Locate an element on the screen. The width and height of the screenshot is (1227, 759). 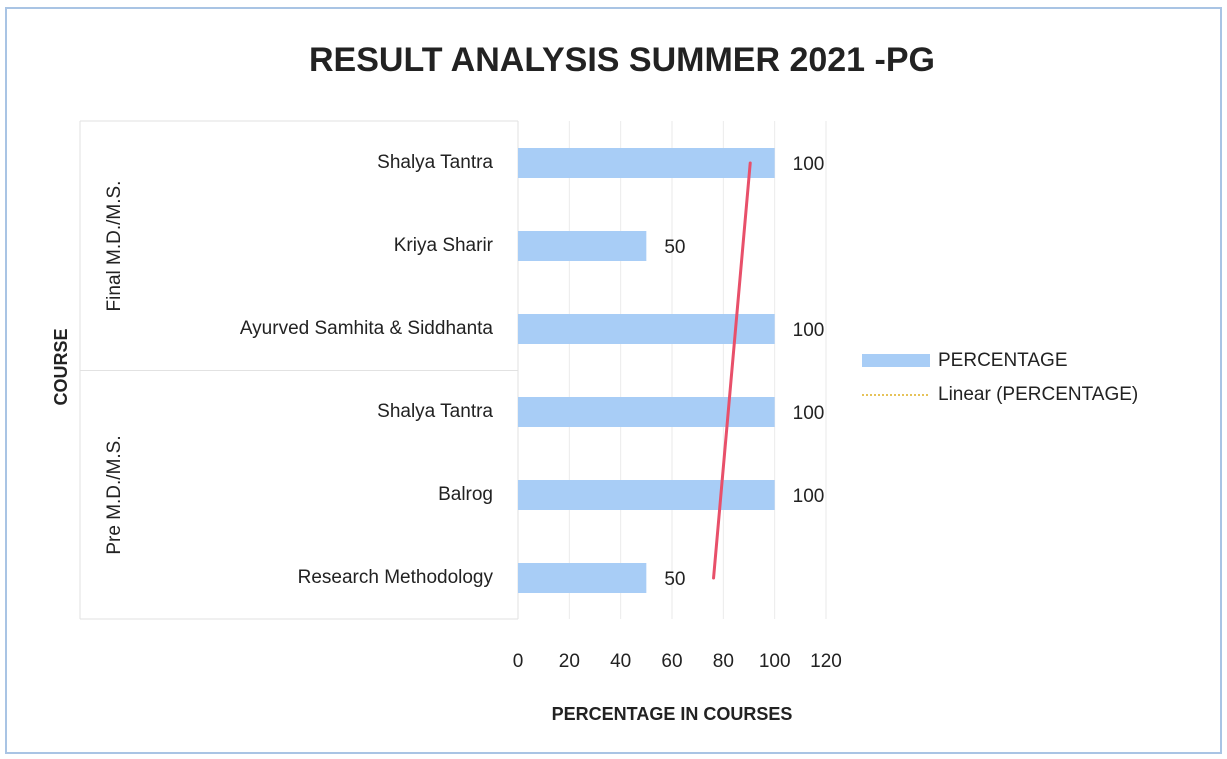
y-axis-title: COURSE is located at coordinates (61, 366).